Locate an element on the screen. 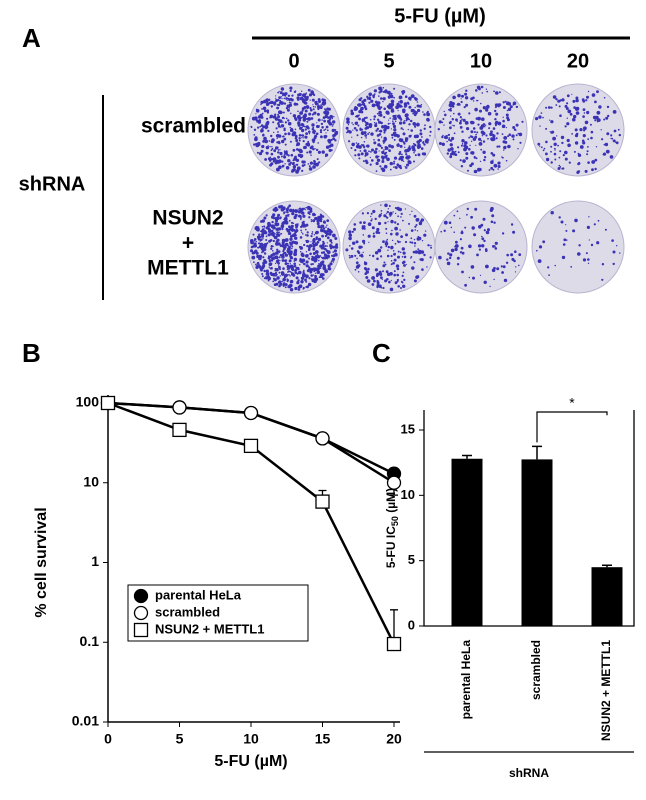 Image resolution: width=646 pixels, height=800 pixels. marker is located at coordinates (251, 413).